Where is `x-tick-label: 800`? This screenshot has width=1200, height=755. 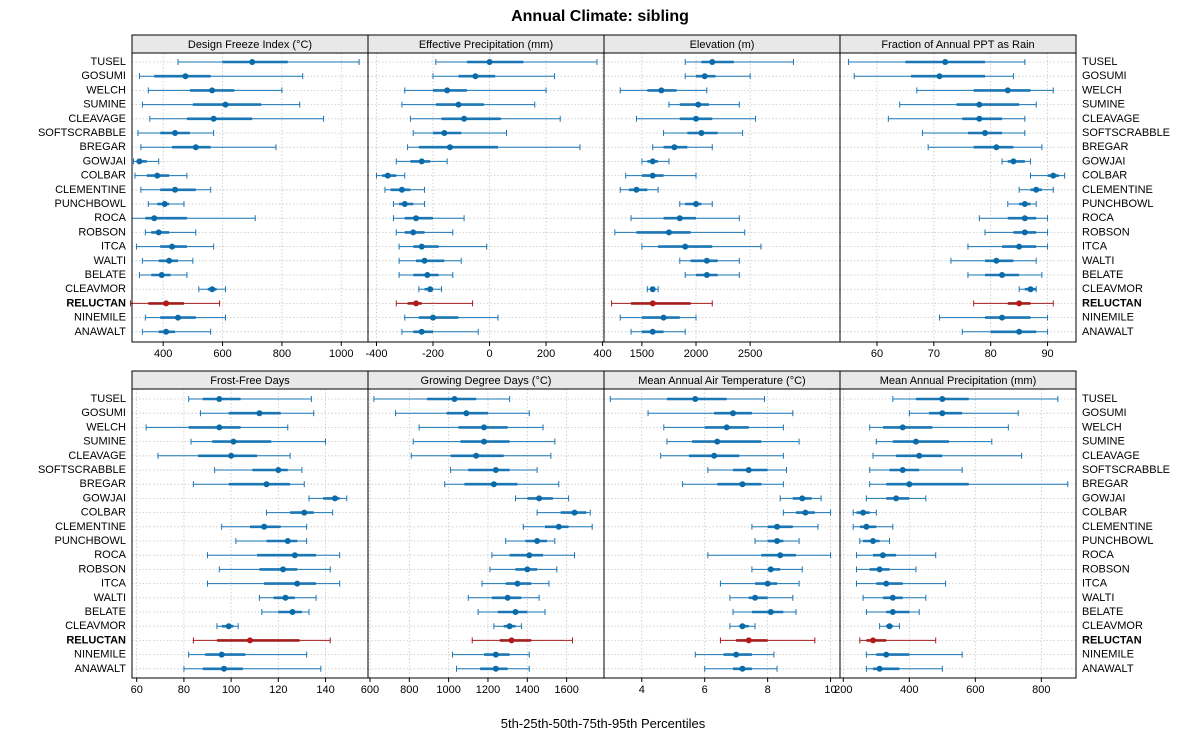 x-tick-label: 800 is located at coordinates (282, 354).